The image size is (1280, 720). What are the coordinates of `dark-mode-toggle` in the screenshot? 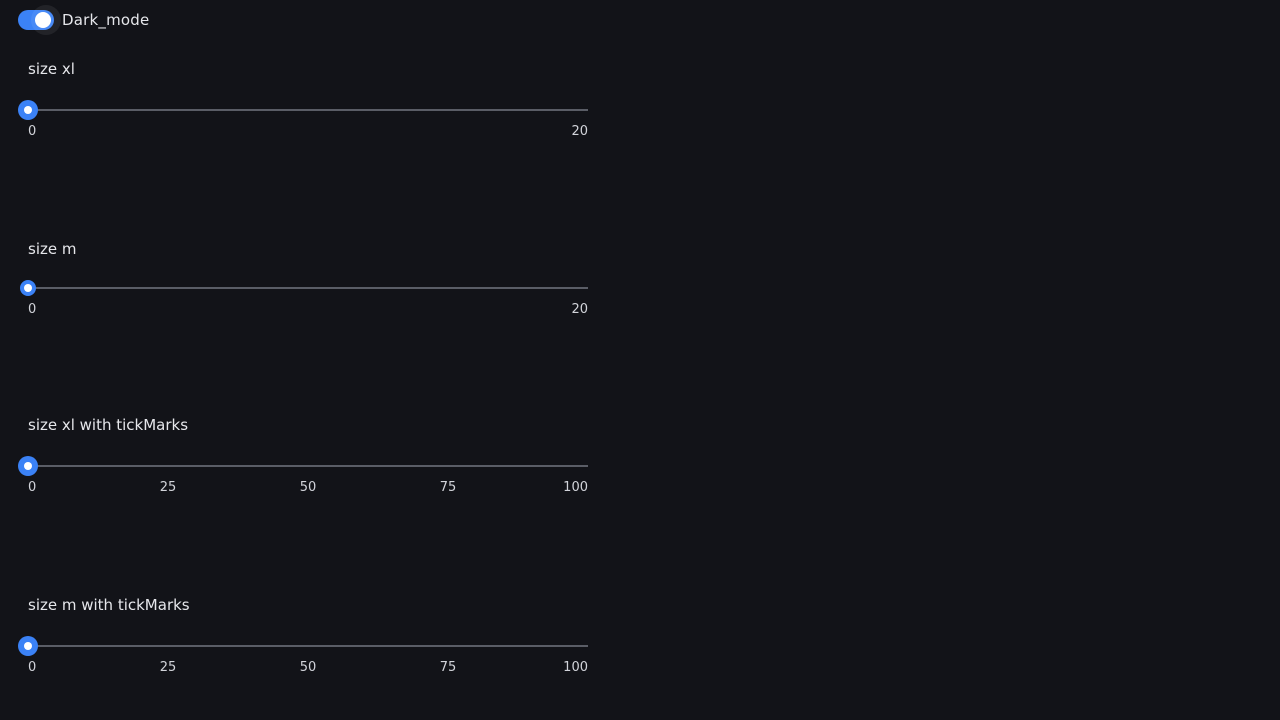 It's located at (39, 20).